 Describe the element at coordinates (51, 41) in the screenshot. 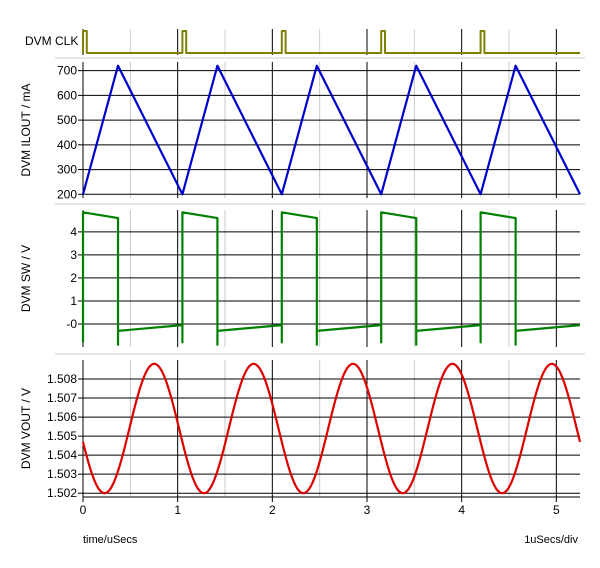

I see `y-axis-label-clk: DVM CLK` at that location.